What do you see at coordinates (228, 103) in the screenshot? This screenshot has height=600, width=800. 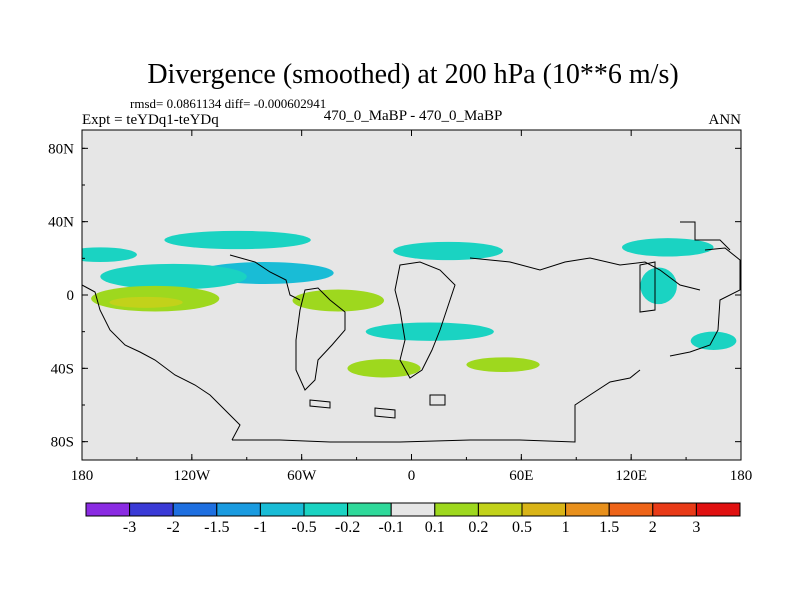 I see `stats-label: rmsd= 0.0861134 diff= -0.000602941` at bounding box center [228, 103].